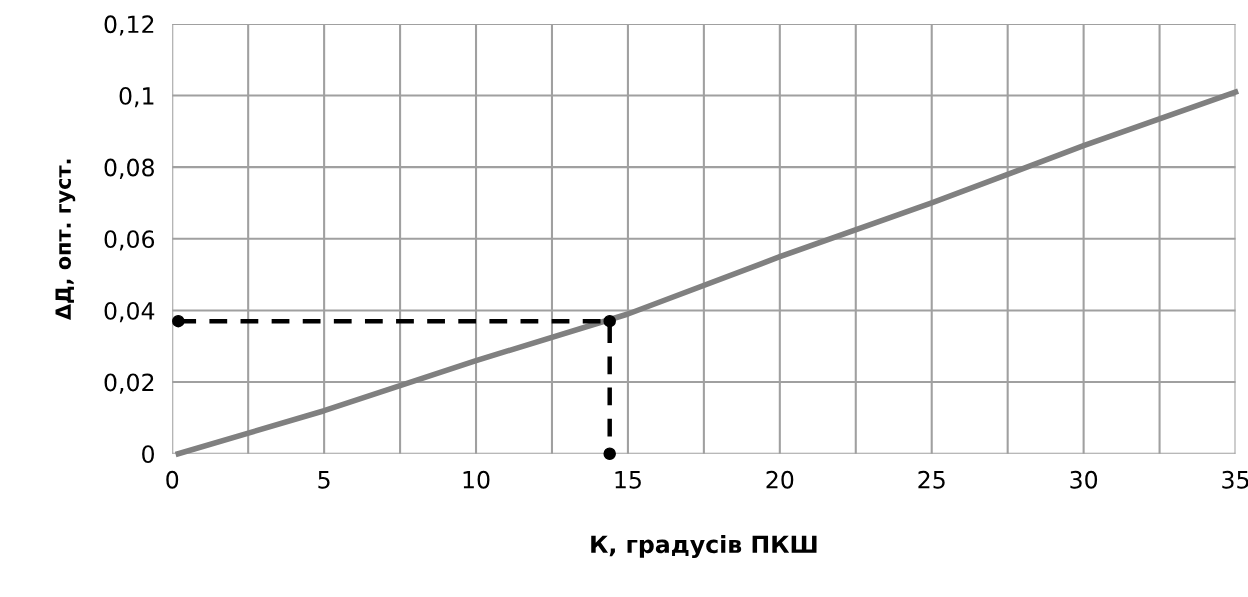 Image resolution: width=1248 pixels, height=597 pixels. What do you see at coordinates (148, 454) in the screenshot?
I see `y-tick-label: 0` at bounding box center [148, 454].